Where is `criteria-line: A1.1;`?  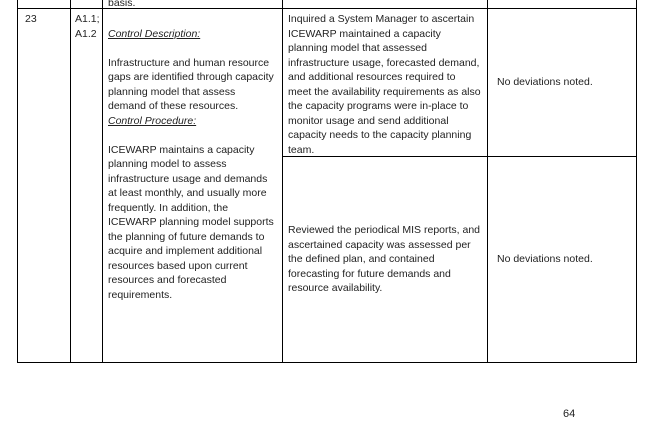 criteria-line: A1.1; is located at coordinates (87, 19).